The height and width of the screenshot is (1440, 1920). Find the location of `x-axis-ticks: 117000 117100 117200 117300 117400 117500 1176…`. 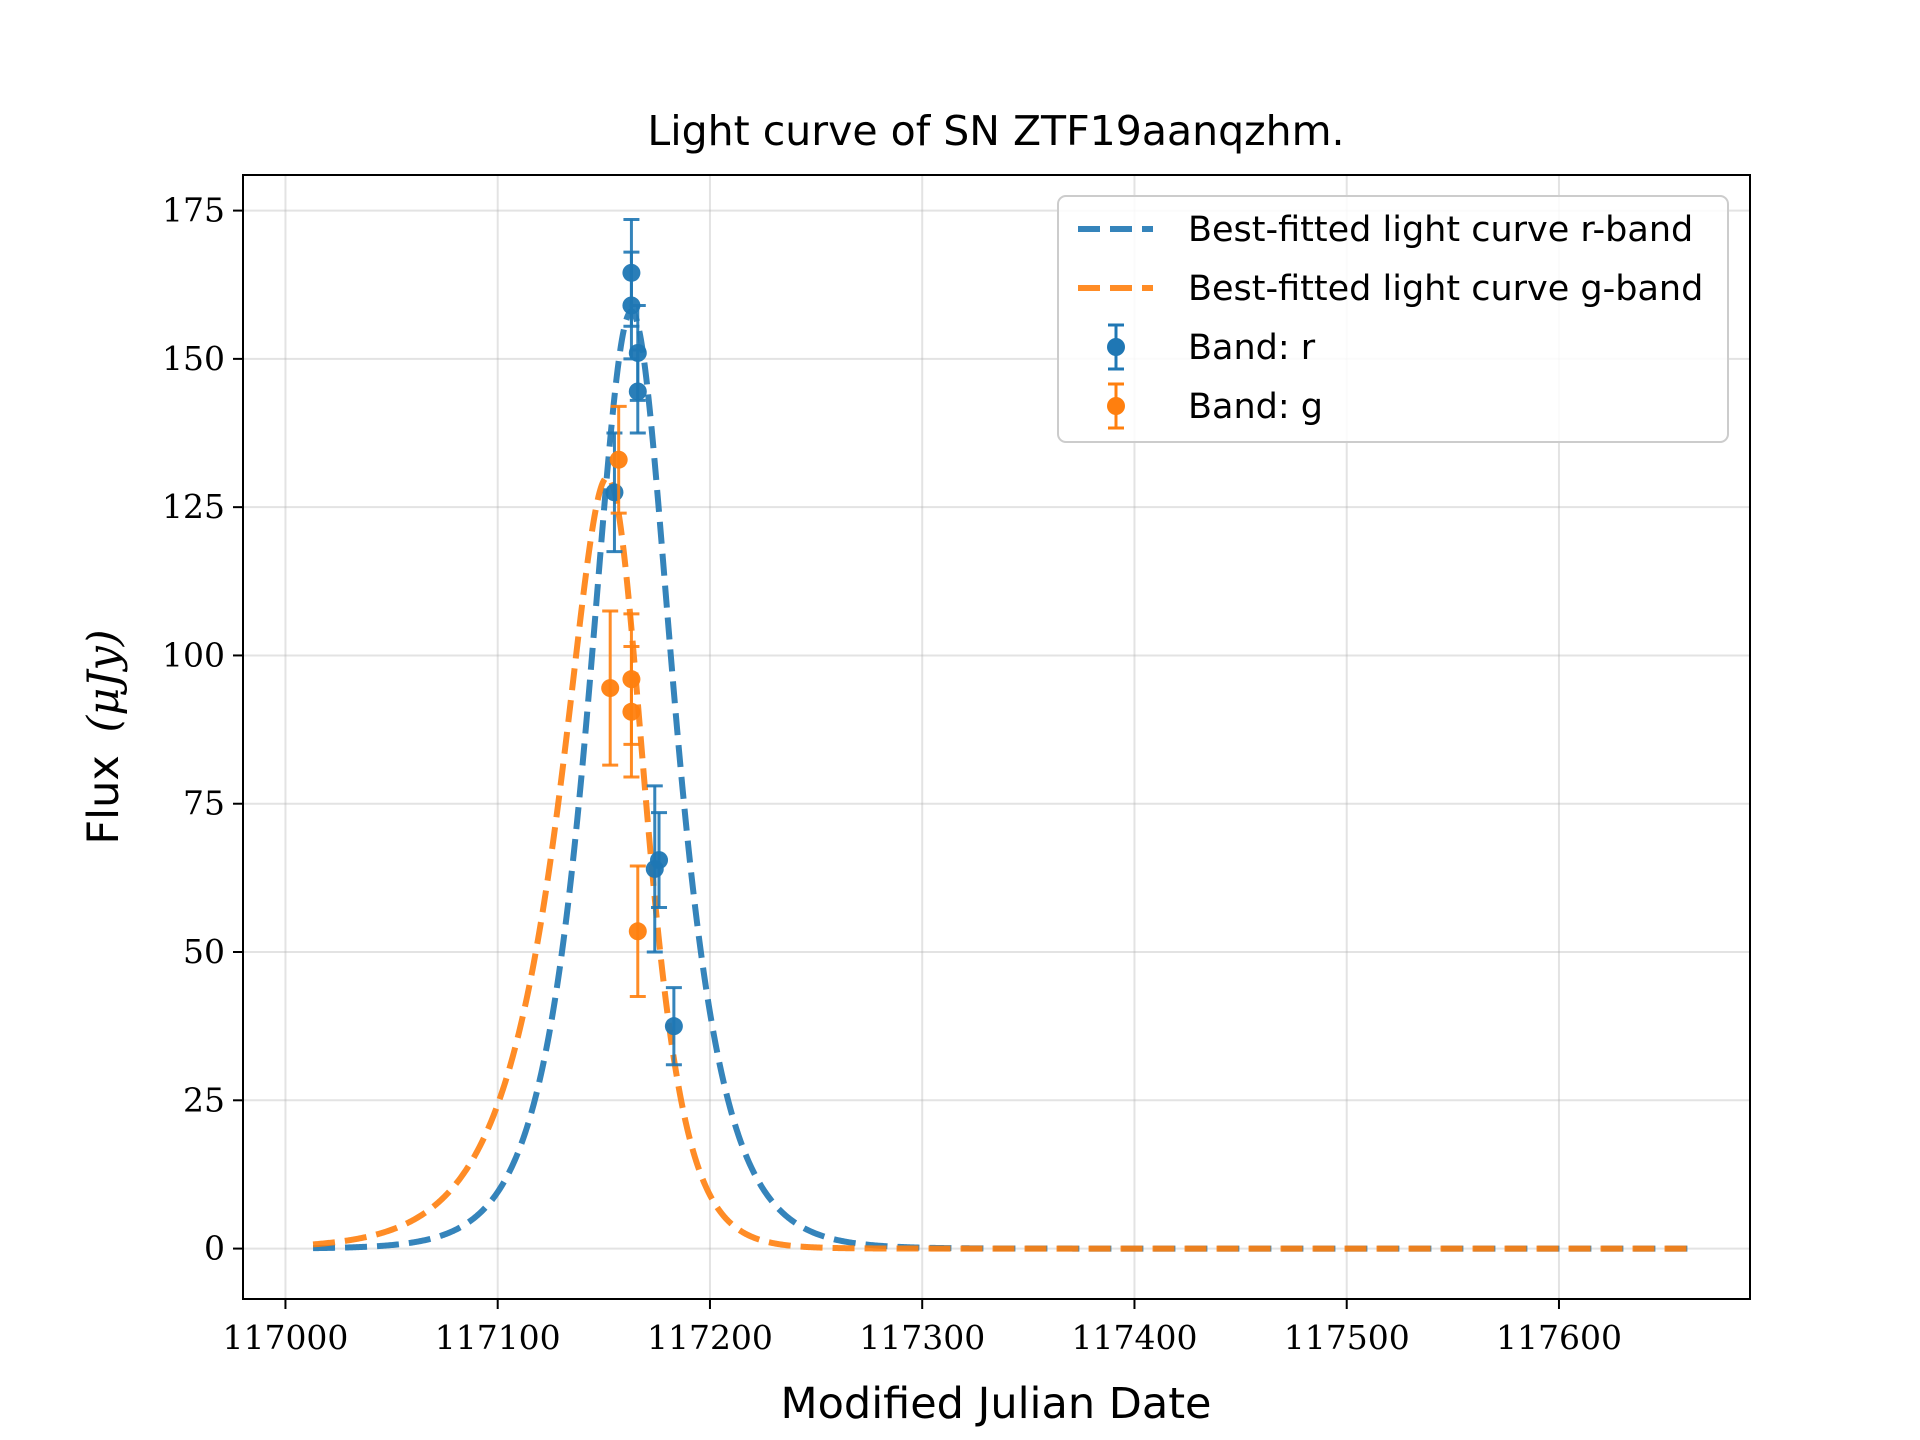

x-axis-ticks: 117000 117100 117200 117300 117400 117500 1176… is located at coordinates (922, 1328).